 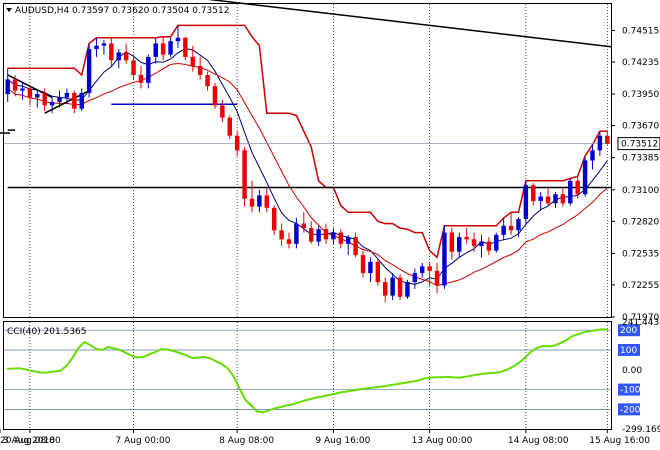 I want to click on ohlc-values: 0.73597 0.73620 0.73504 0.73512, so click(x=150, y=11).